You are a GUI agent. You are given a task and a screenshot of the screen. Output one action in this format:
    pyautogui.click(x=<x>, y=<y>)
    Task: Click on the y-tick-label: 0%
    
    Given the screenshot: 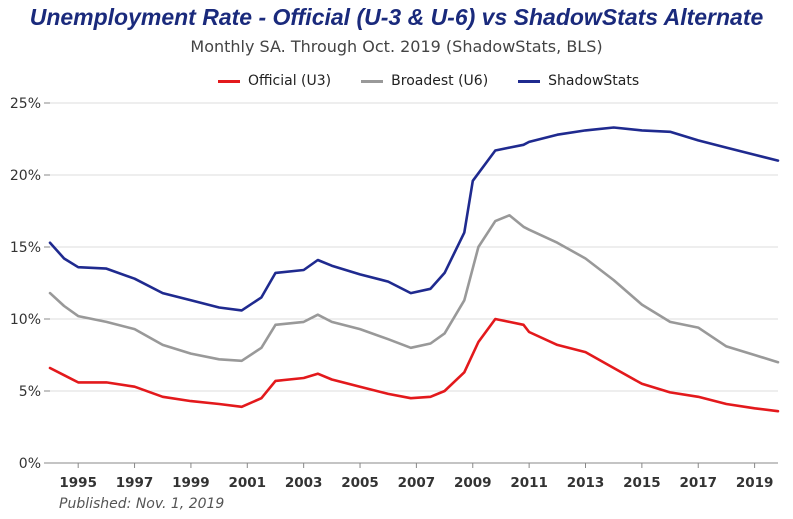 What is the action you would take?
    pyautogui.click(x=30, y=464)
    